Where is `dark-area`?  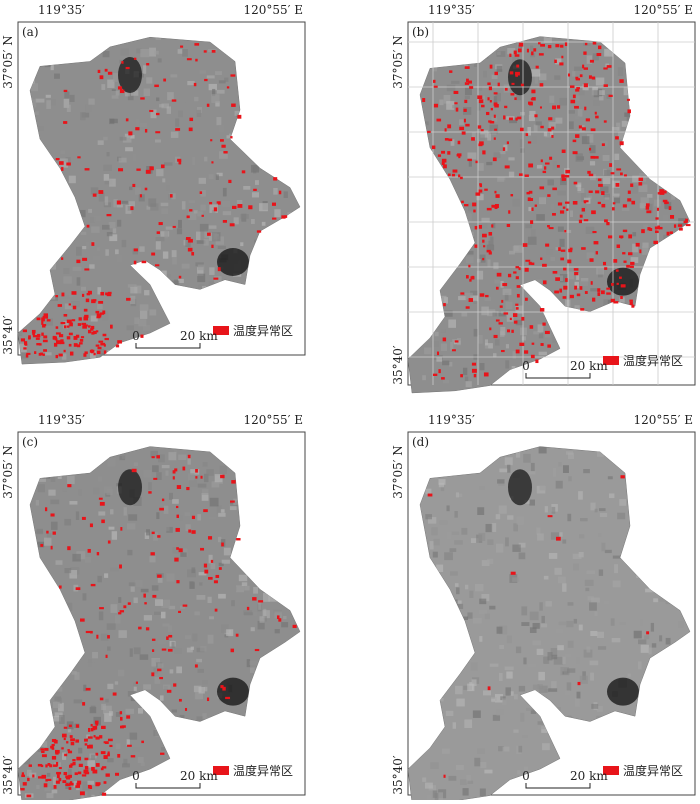
dark-area is located at coordinates (623, 691).